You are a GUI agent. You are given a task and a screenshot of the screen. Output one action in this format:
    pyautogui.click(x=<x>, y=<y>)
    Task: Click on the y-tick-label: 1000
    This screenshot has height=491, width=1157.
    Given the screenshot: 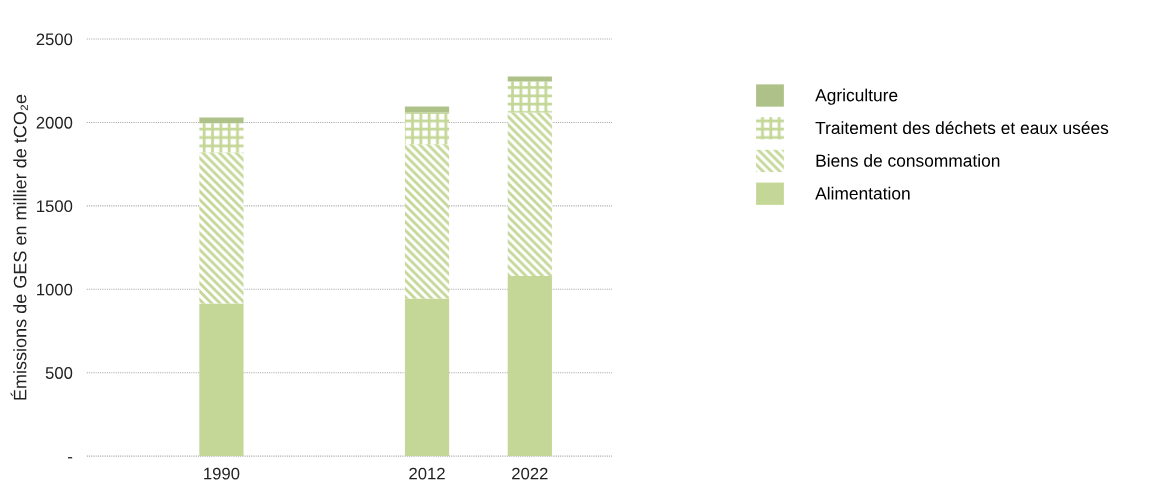 What is the action you would take?
    pyautogui.click(x=55, y=289)
    